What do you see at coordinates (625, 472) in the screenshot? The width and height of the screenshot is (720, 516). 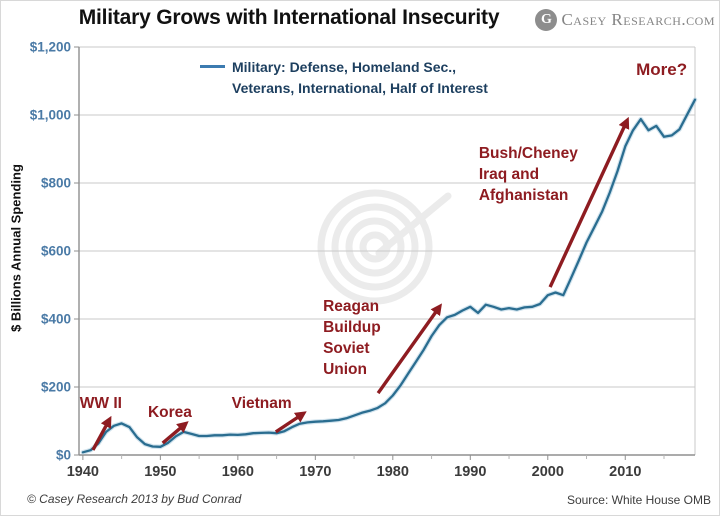 I see `x-tick-label: 2010` at bounding box center [625, 472].